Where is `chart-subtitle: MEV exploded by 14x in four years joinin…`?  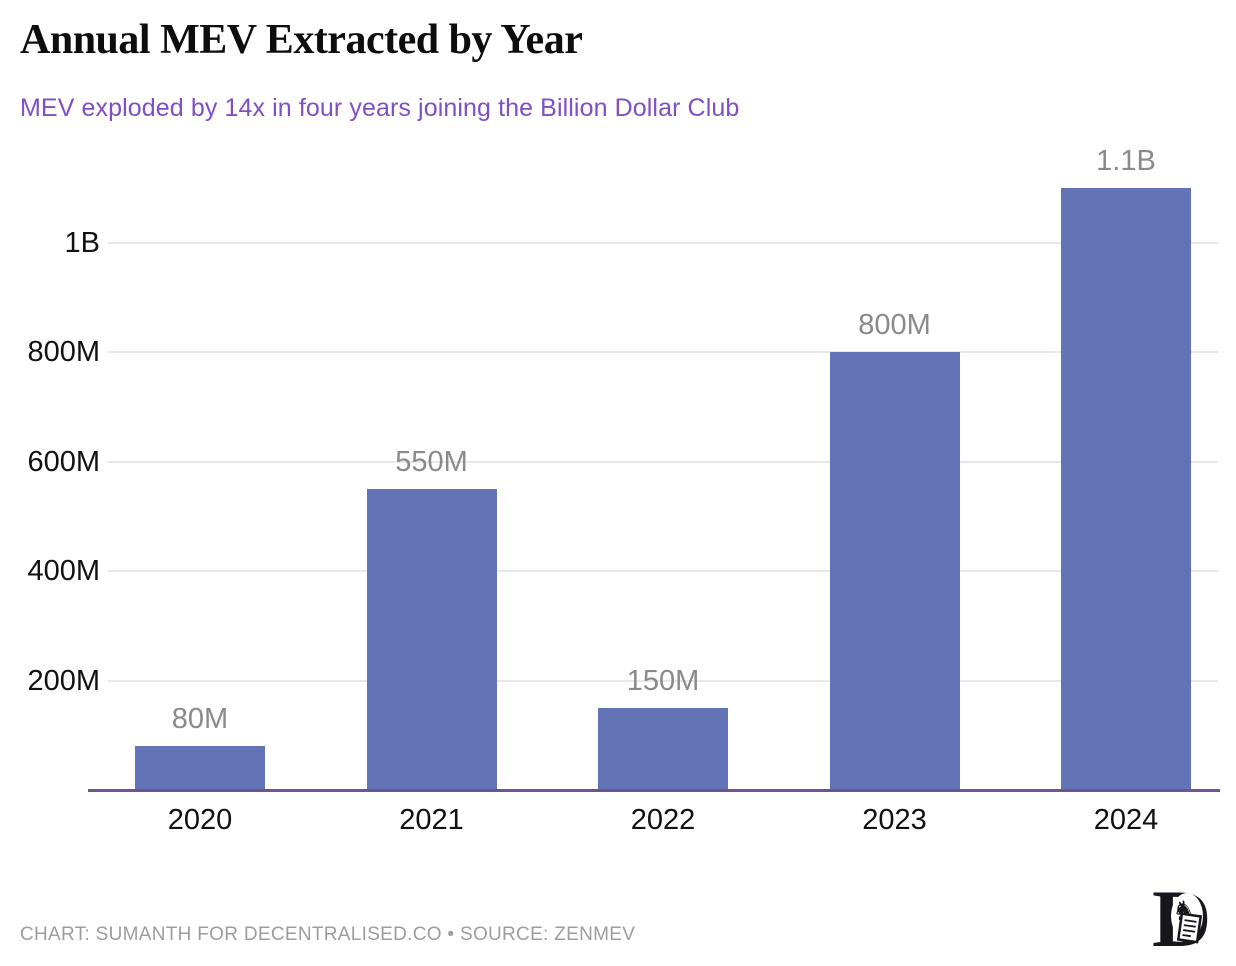
chart-subtitle: MEV exploded by 14x in four years joinin… is located at coordinates (380, 108).